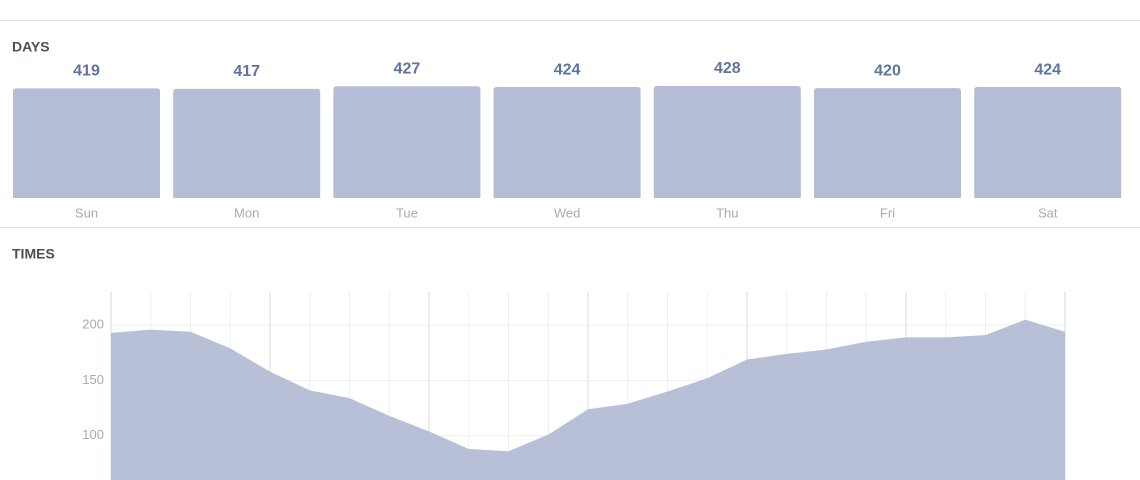 This screenshot has height=480, width=1140. Describe the element at coordinates (33, 254) in the screenshot. I see `section-title: TIMES` at that location.